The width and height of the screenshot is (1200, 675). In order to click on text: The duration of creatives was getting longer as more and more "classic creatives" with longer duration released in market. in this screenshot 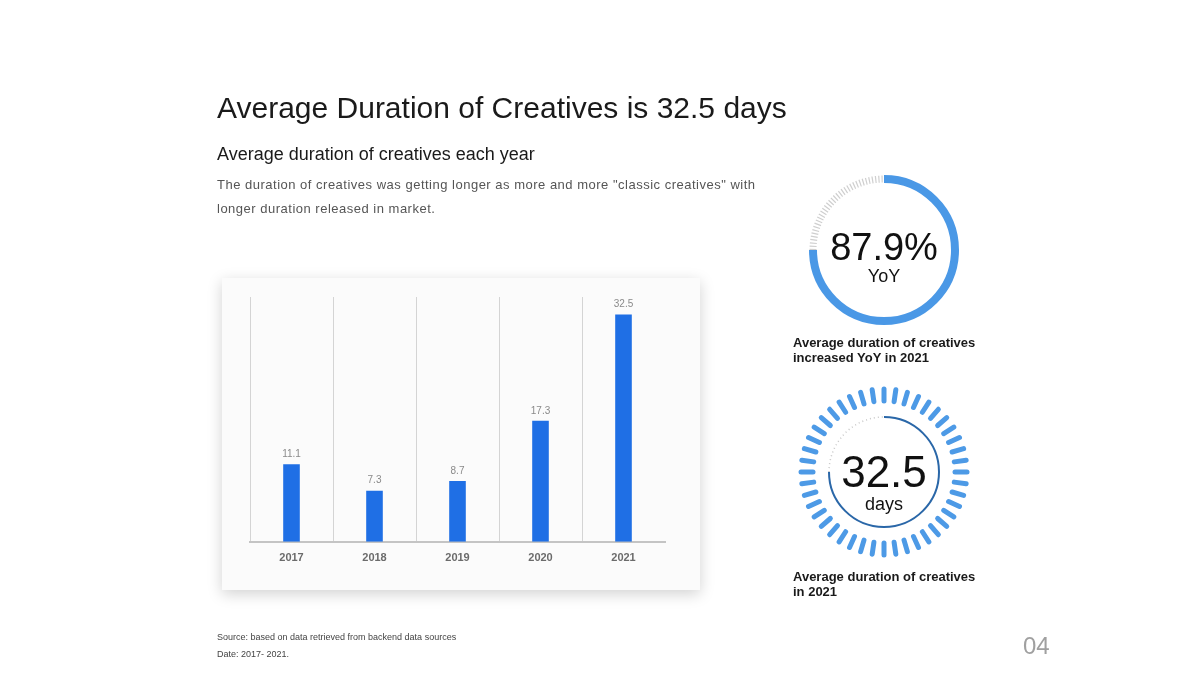, I will do `click(487, 197)`.